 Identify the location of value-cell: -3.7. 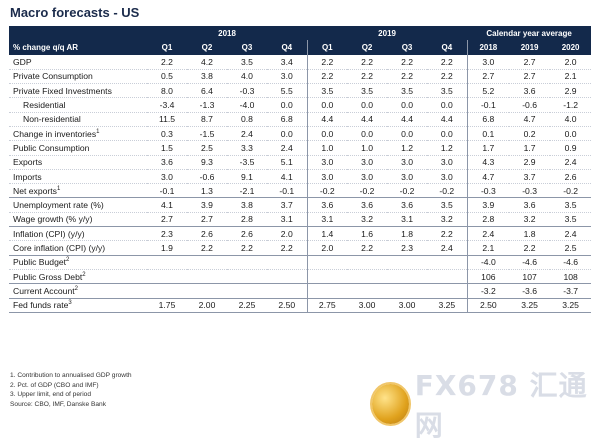
(571, 291).